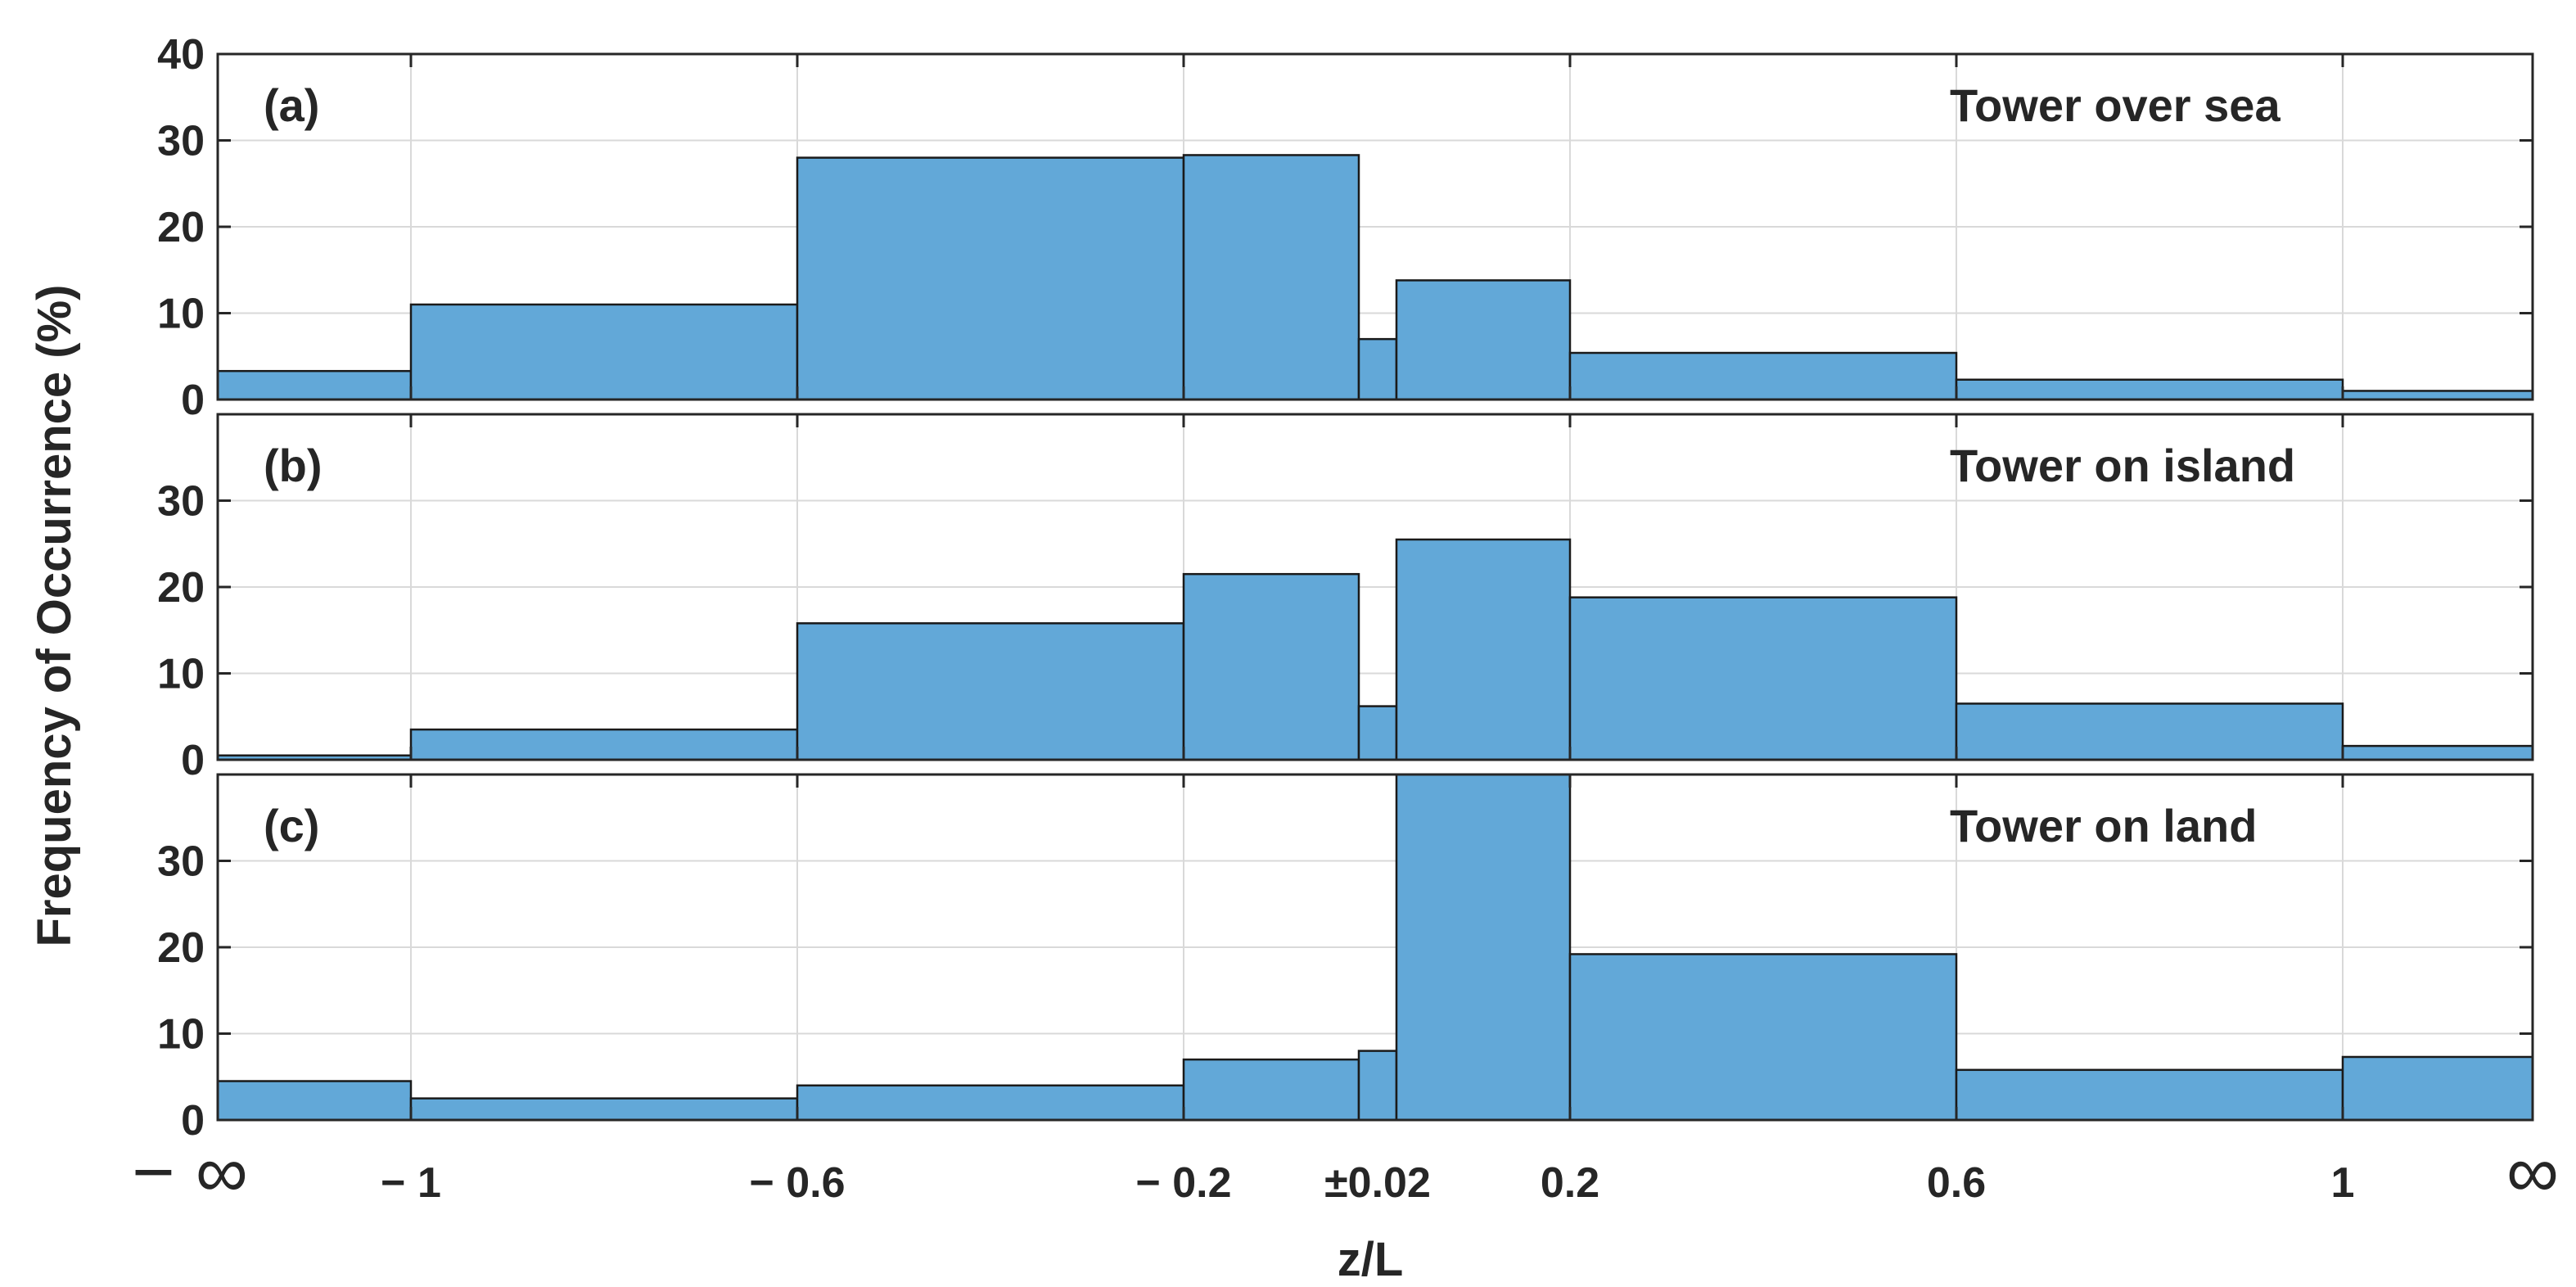 This screenshot has height=1287, width=2576. What do you see at coordinates (190, 1172) in the screenshot?
I see `x-tick-label: − ∞` at bounding box center [190, 1172].